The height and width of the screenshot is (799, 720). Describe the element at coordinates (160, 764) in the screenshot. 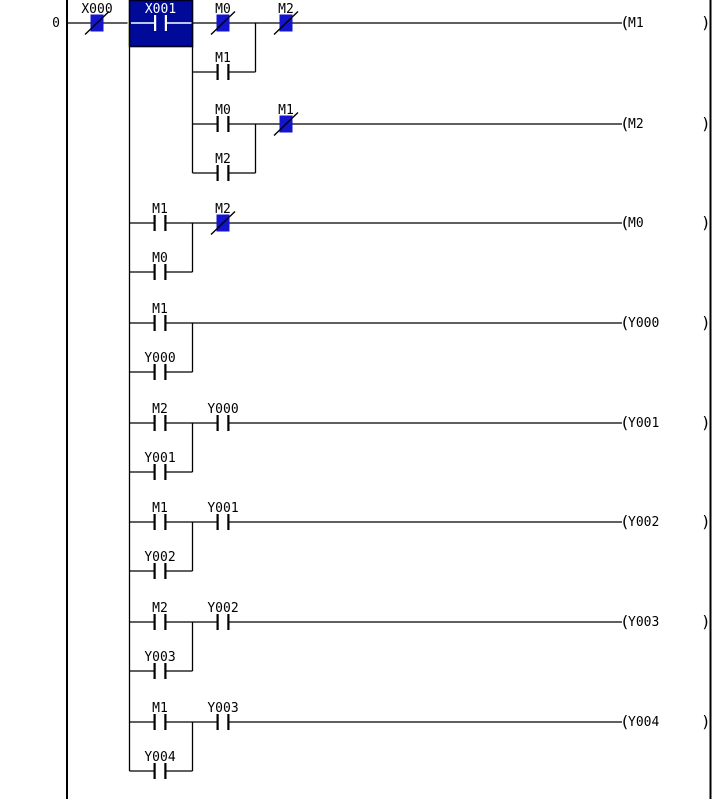

I see `parallel-contact-Y004: Y004` at that location.